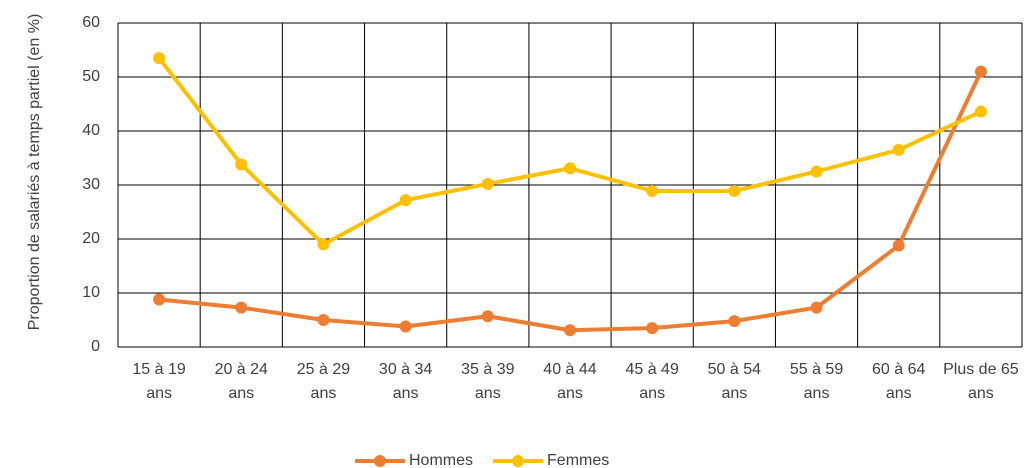 The image size is (1027, 468). What do you see at coordinates (981, 381) in the screenshot?
I see `x-tick-label: Plus de 65 ans` at bounding box center [981, 381].